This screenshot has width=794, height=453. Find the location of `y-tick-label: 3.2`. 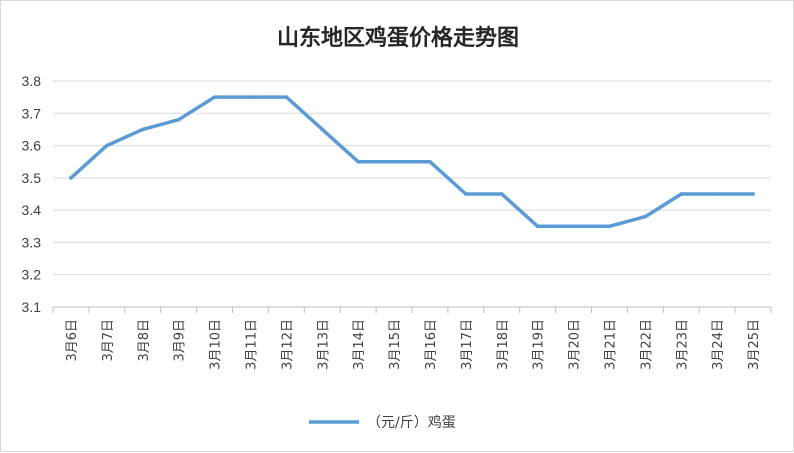

y-tick-label: 3.2 is located at coordinates (32, 275).